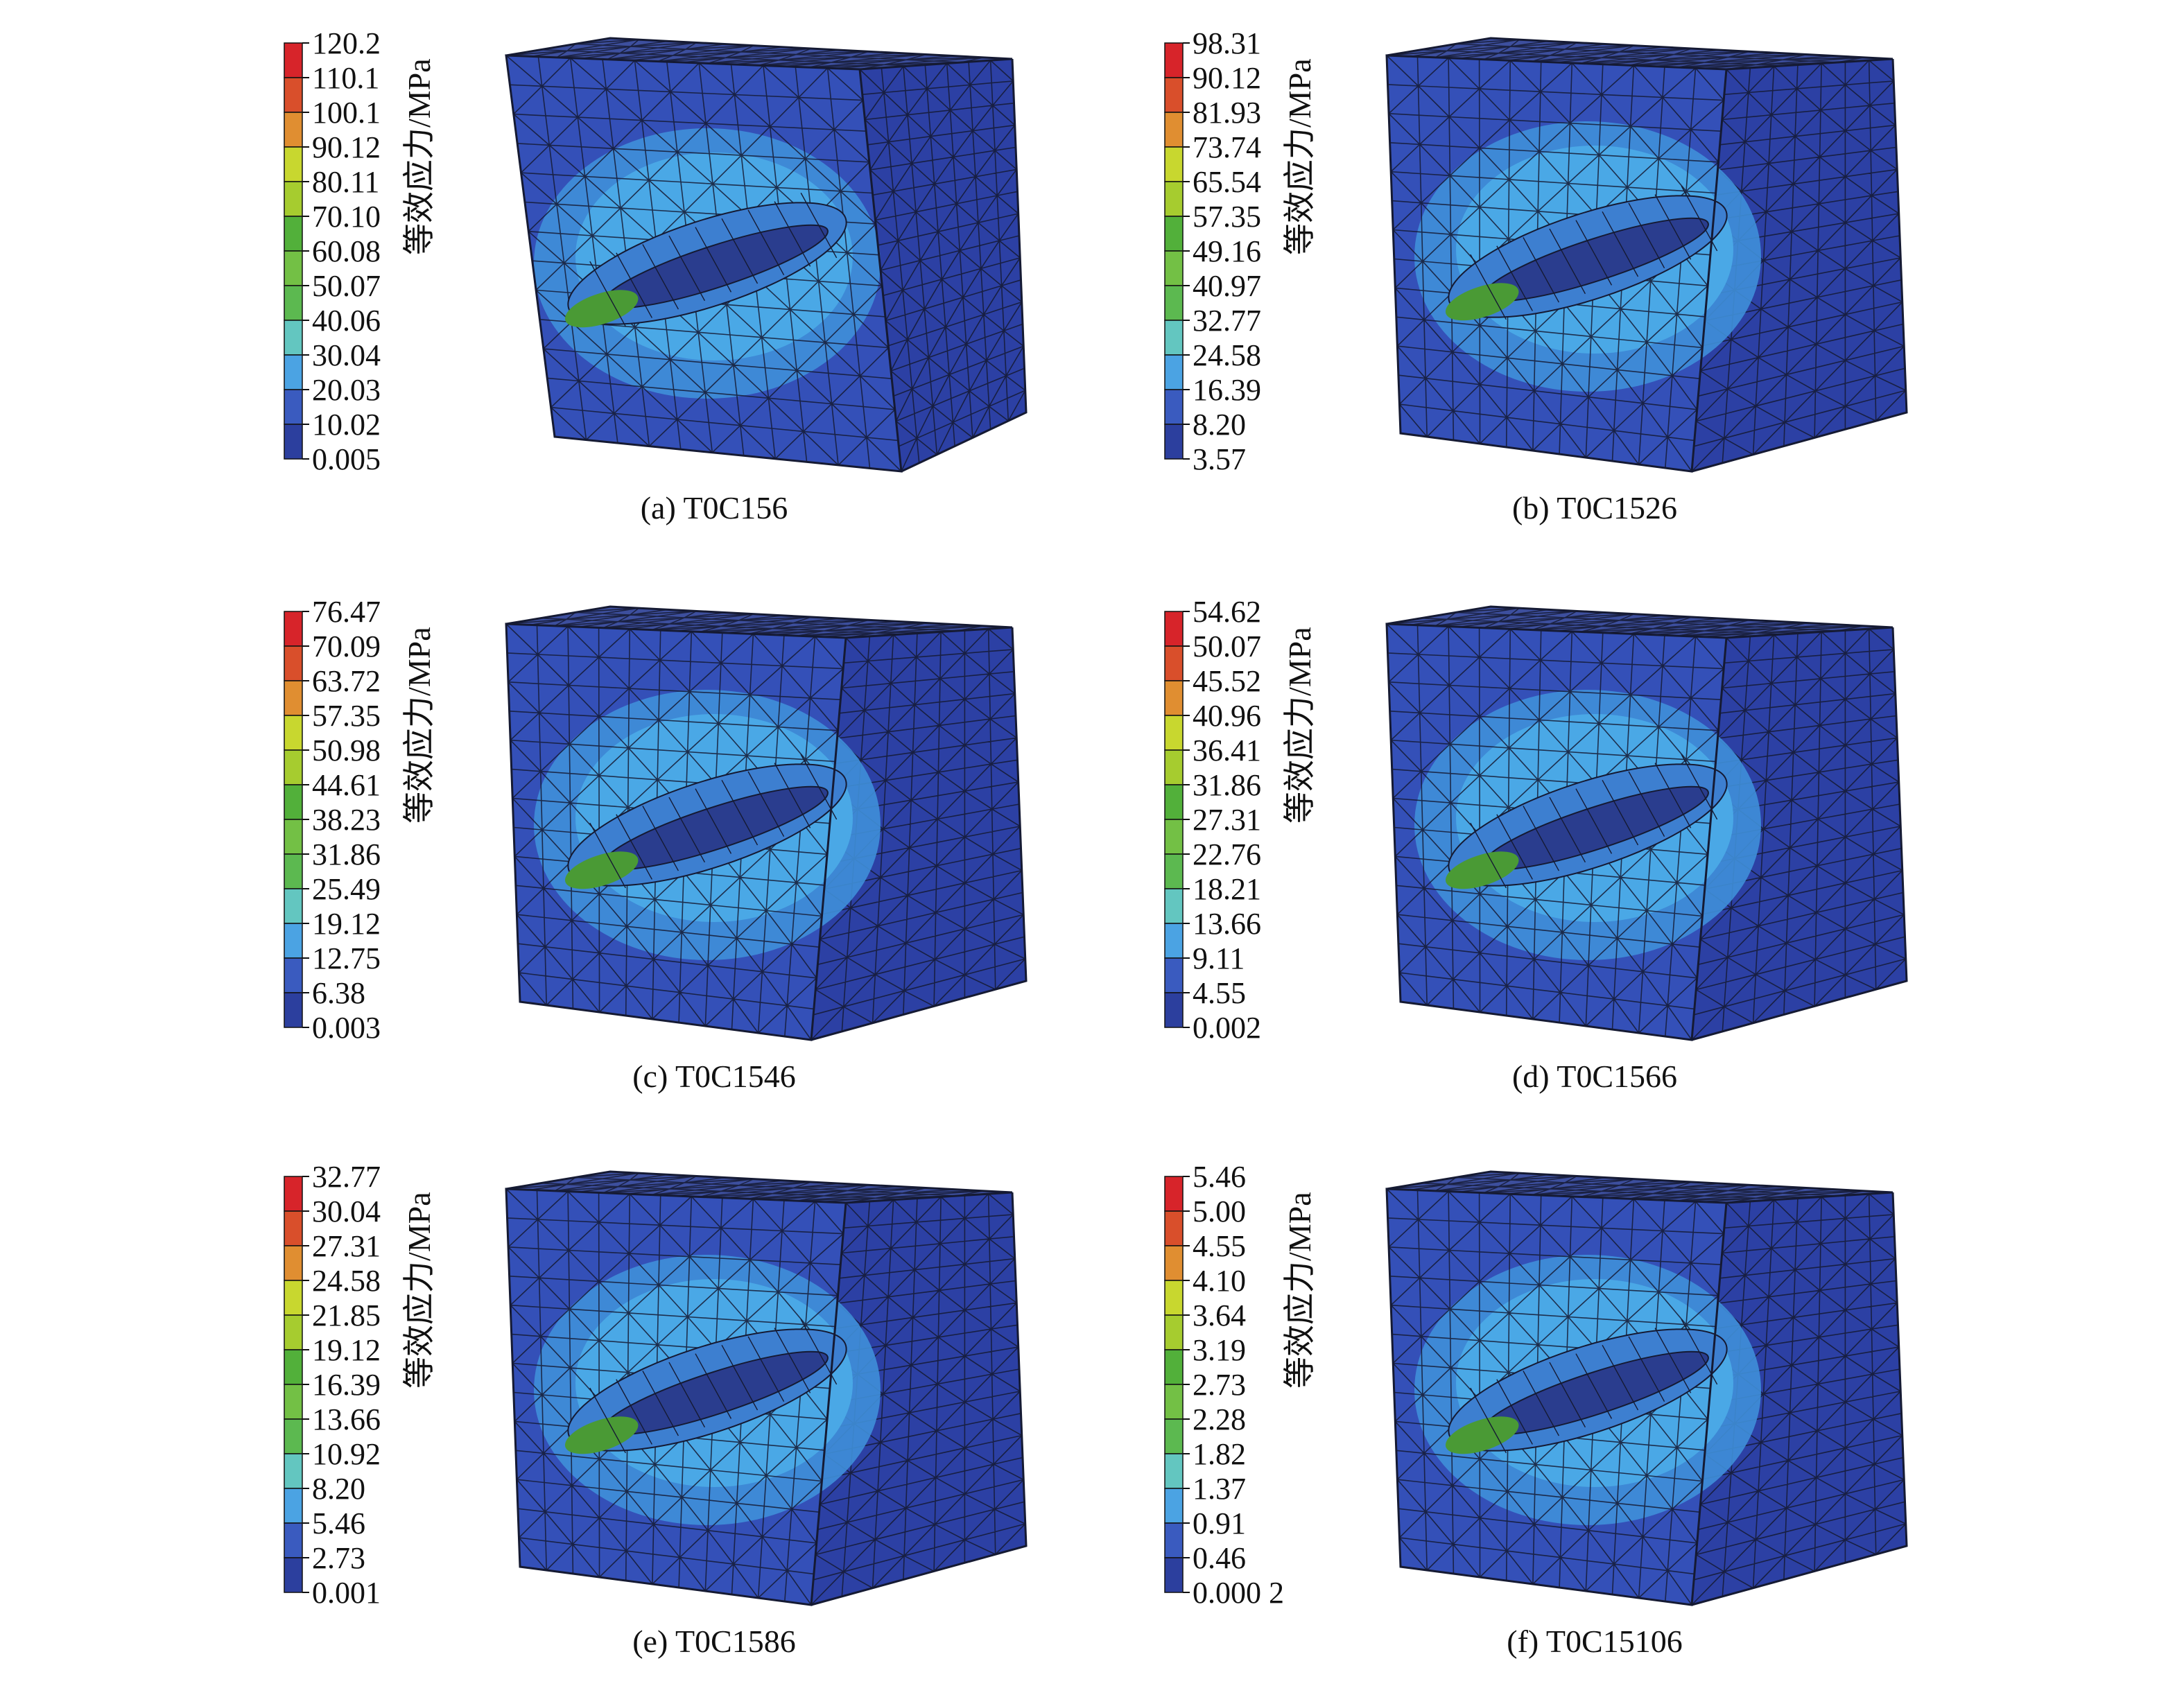 The image size is (2184, 1695). Describe the element at coordinates (1227, 646) in the screenshot. I see `tick-label: 50.07` at that location.